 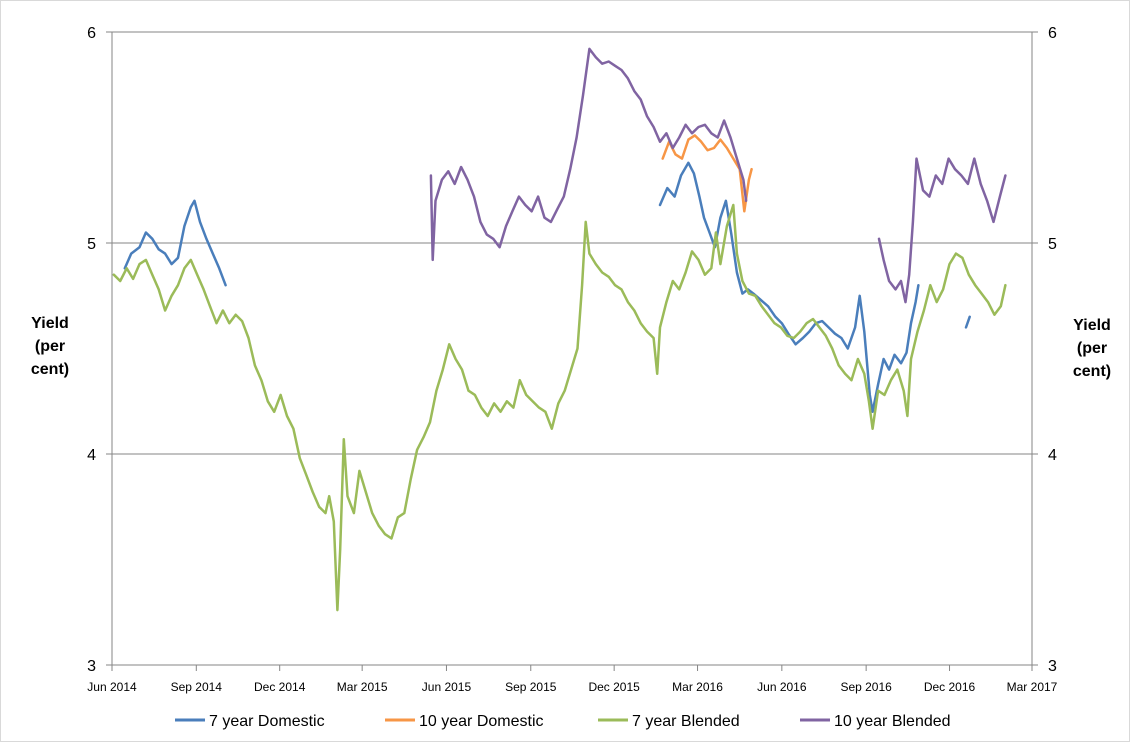 What do you see at coordinates (1032, 687) in the screenshot?
I see `x-tick-label: Mar 2017` at bounding box center [1032, 687].